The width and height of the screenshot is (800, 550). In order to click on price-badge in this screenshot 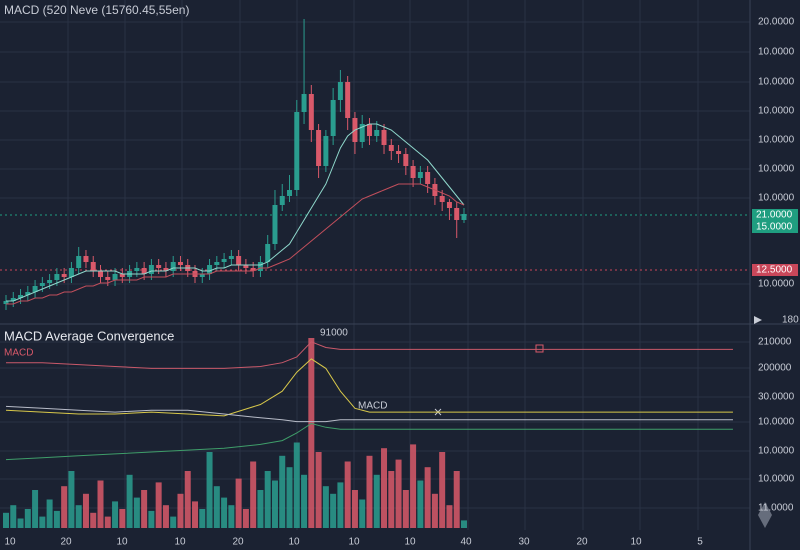, I will do `click(775, 227)`.